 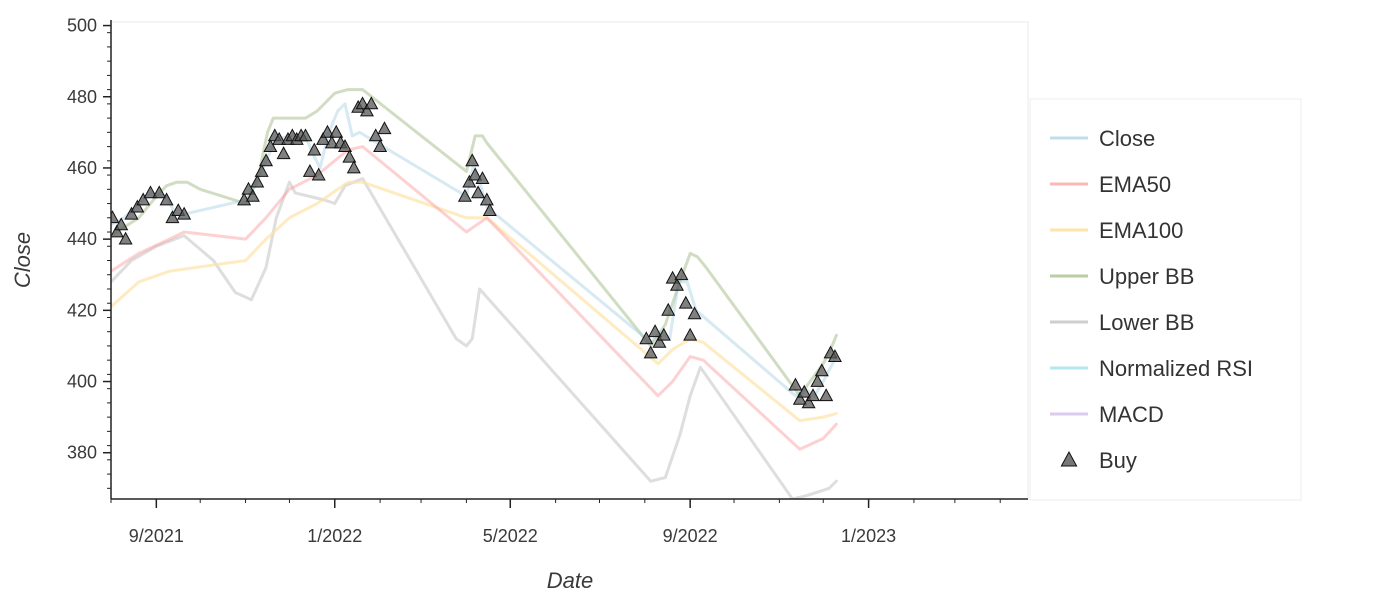 What do you see at coordinates (82, 310) in the screenshot?
I see `y-tick-label: 420` at bounding box center [82, 310].